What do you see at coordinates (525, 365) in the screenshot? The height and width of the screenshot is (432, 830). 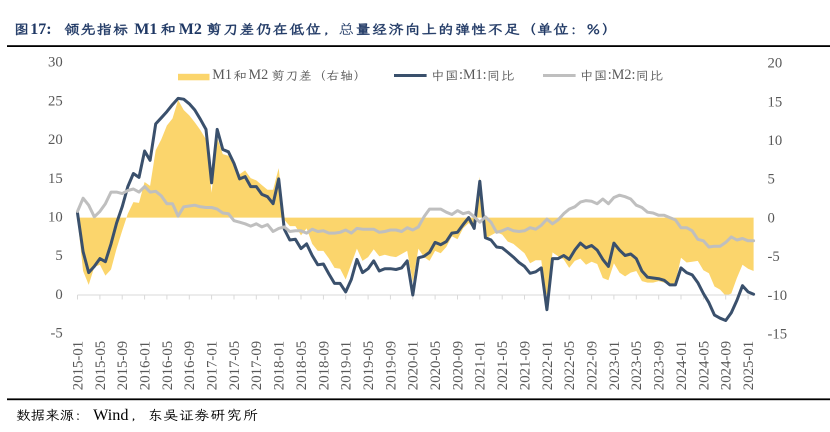 I see `svg-text: 2021-09` at bounding box center [525, 365].